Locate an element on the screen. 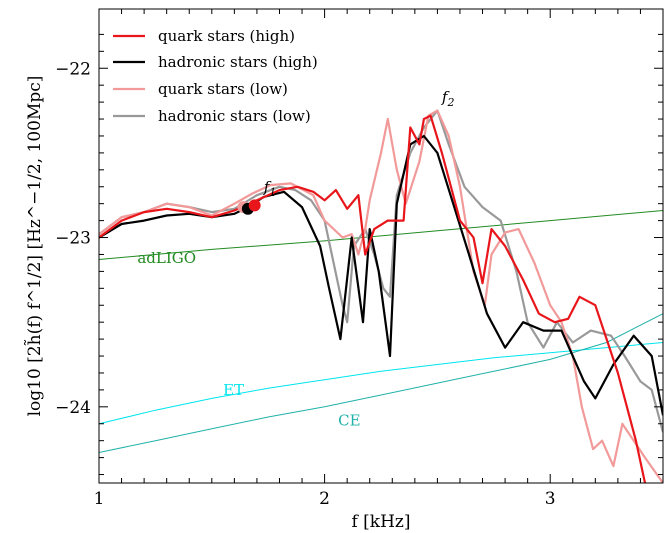 The height and width of the screenshot is (533, 671). annotation-adligo: adLIGO is located at coordinates (166, 258).